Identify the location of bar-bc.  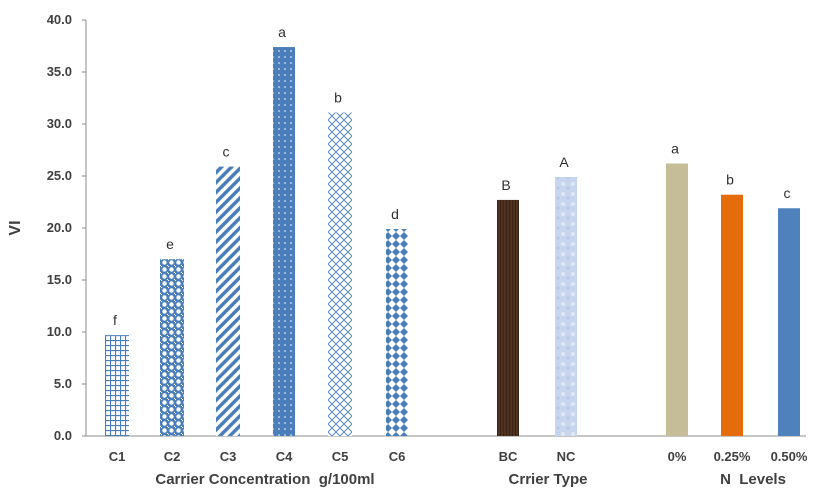
(508, 317).